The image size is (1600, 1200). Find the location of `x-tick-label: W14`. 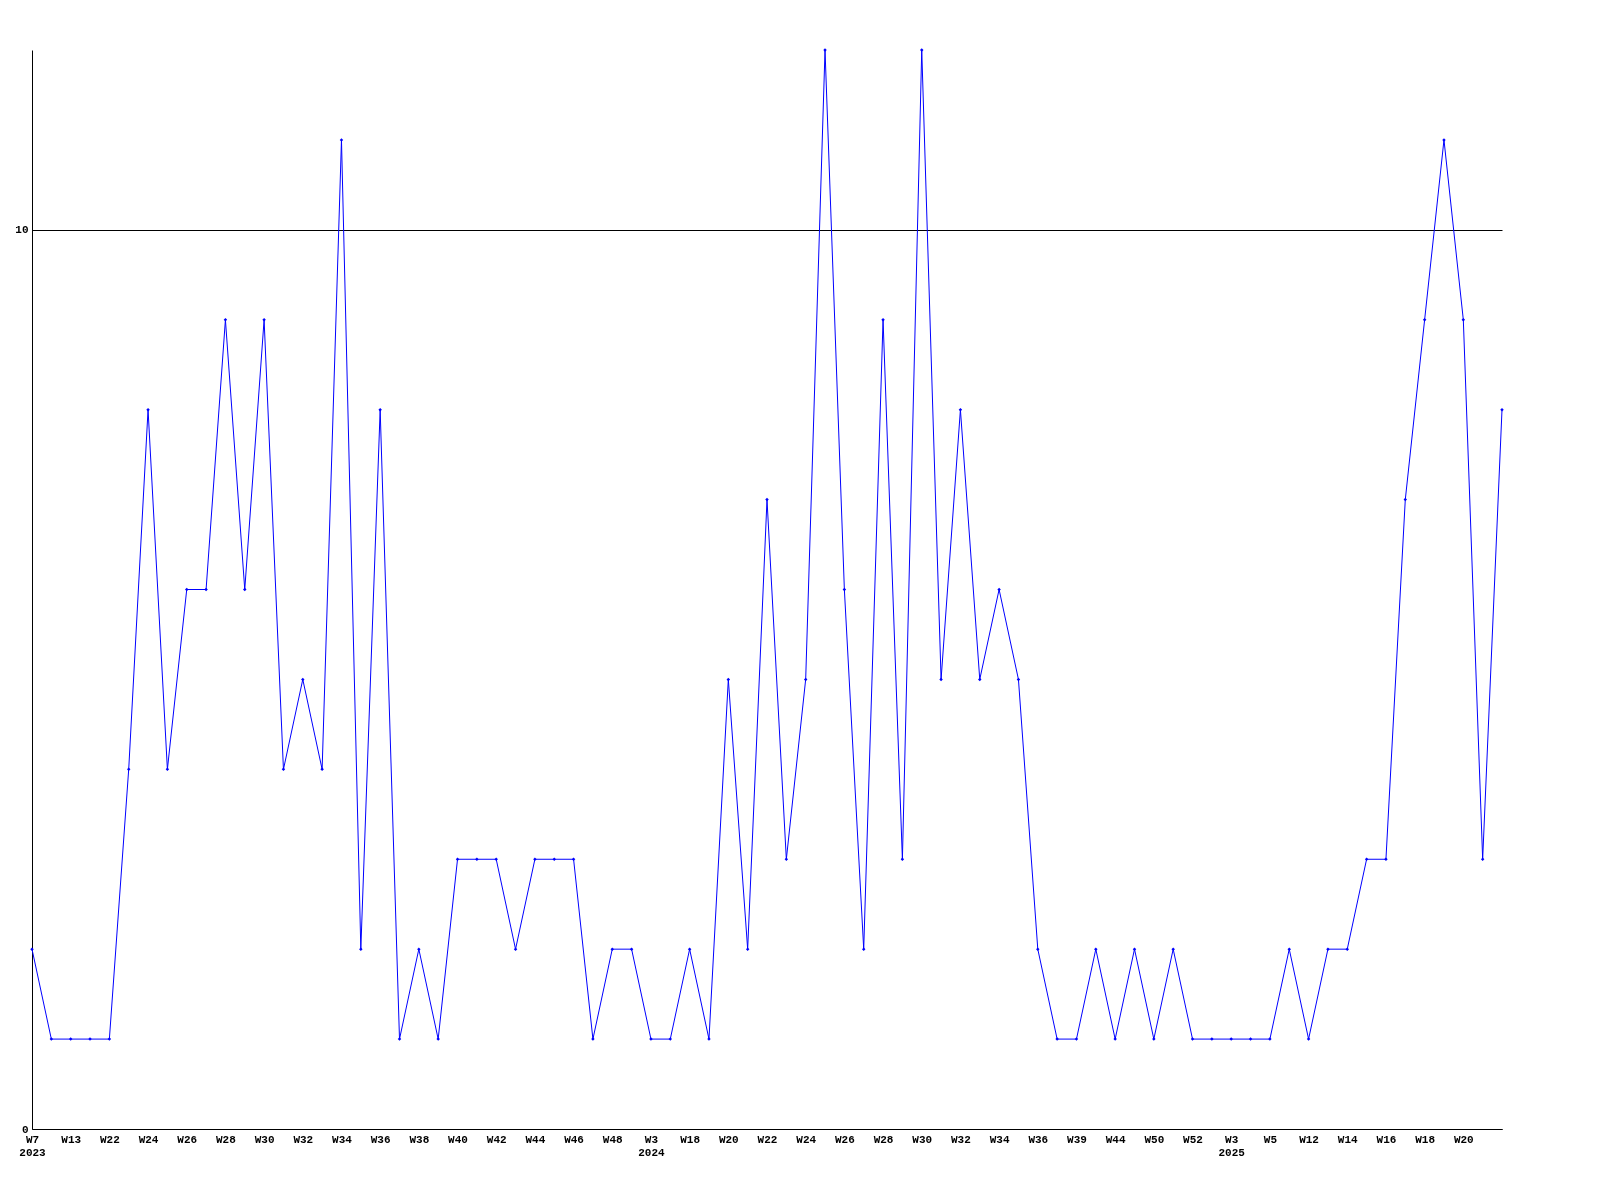

x-tick-label: W14 is located at coordinates (1348, 1139).